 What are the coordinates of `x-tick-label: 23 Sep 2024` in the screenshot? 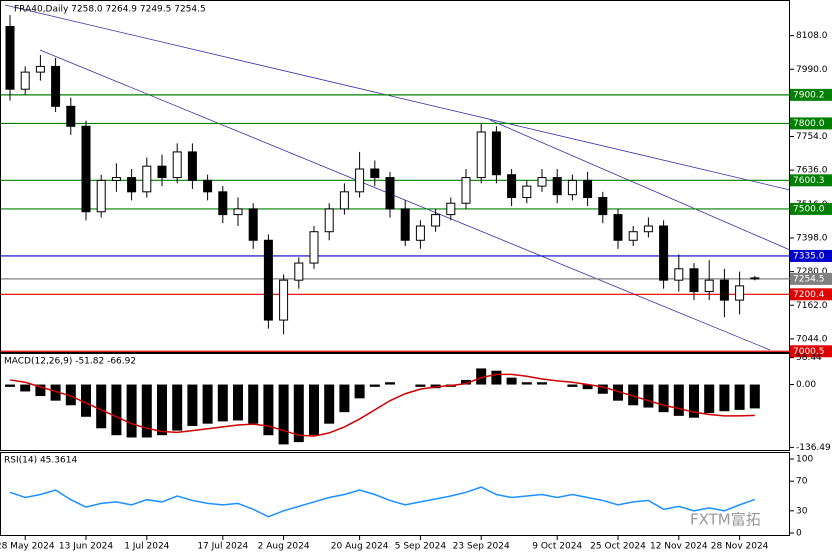 It's located at (481, 547).